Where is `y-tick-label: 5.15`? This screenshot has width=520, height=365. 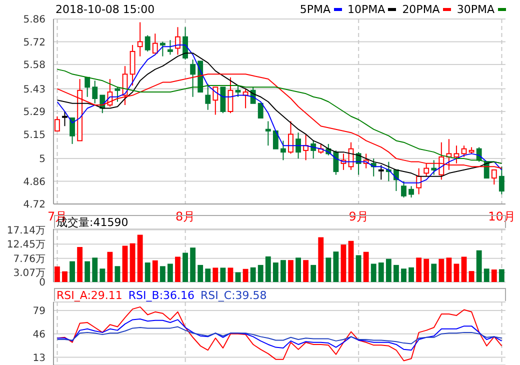 y-tick-label: 5.15 is located at coordinates (34, 135).